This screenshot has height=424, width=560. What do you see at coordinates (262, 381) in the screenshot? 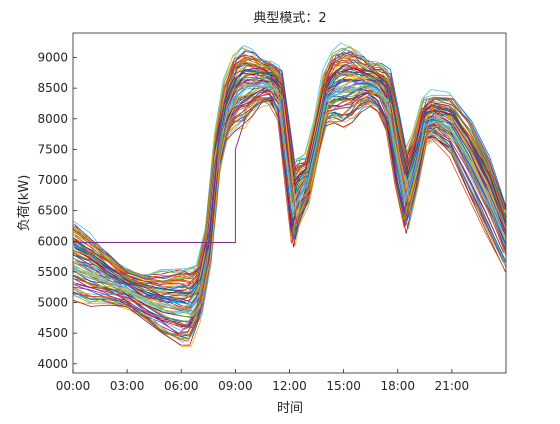
I see `x-axis: 00:00 03:00 06:00 09:00 12:00 15:00 18:00 21:00` at bounding box center [262, 381].